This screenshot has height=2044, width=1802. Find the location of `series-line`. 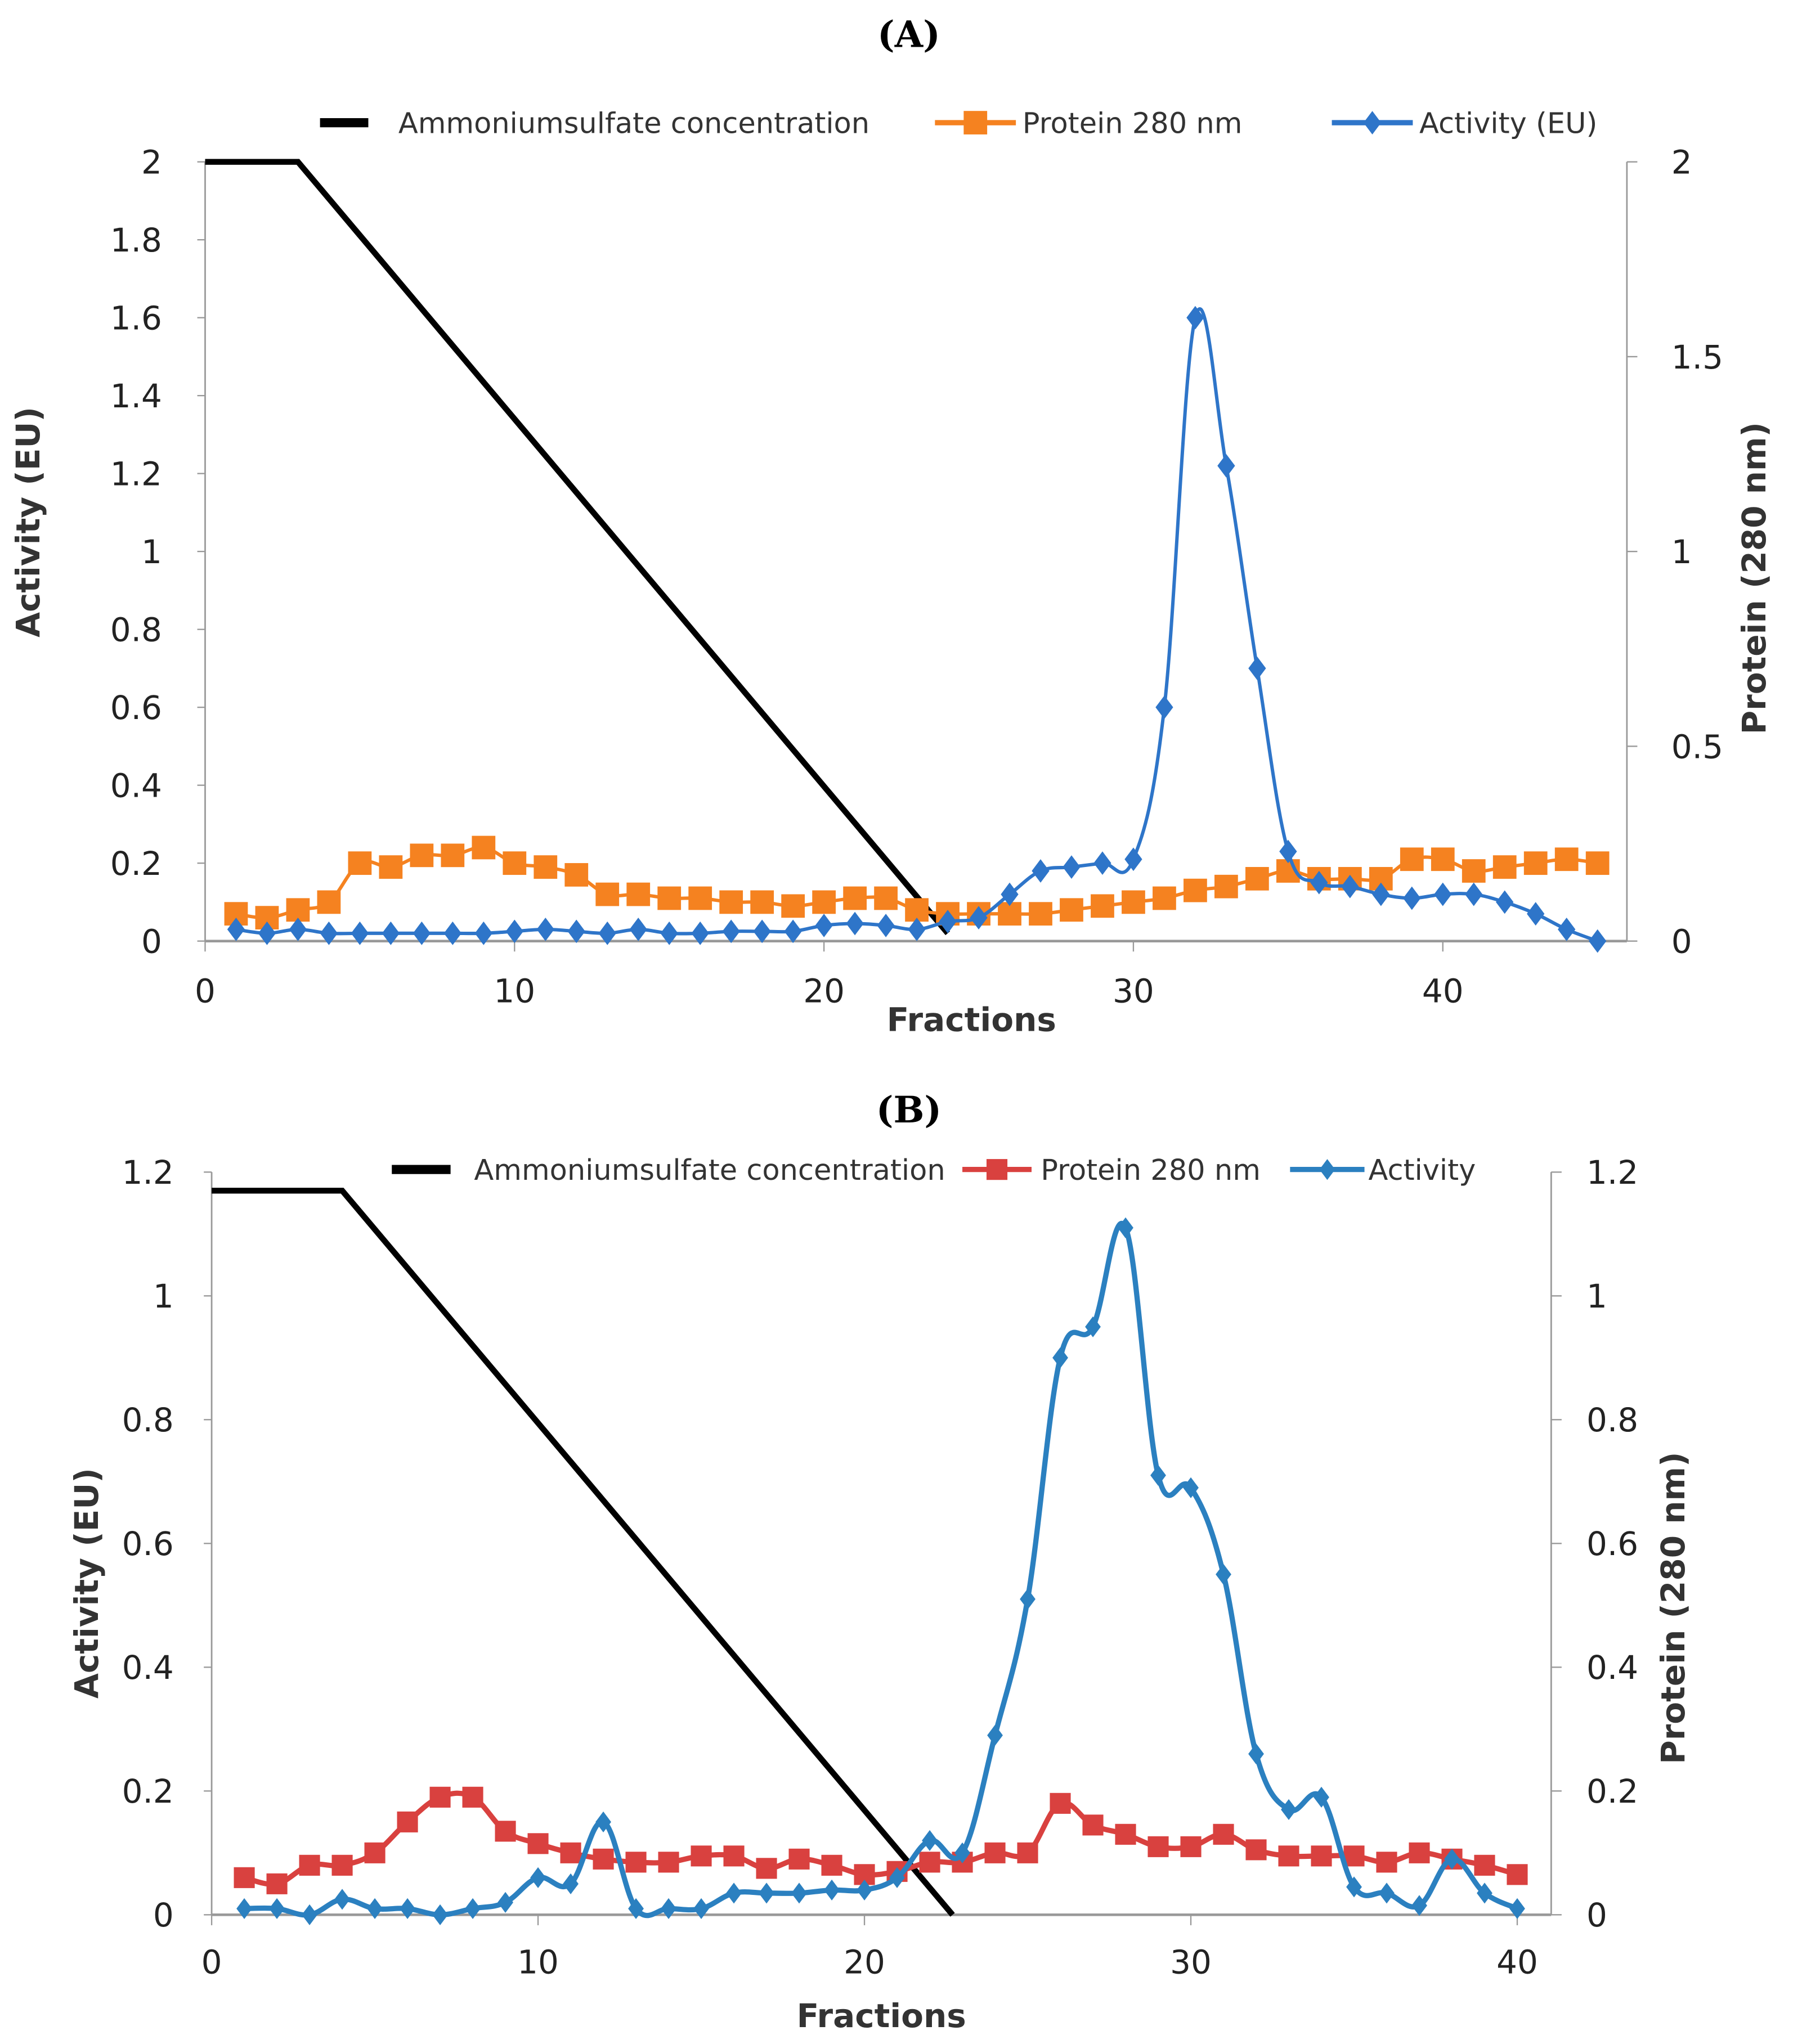

series-line is located at coordinates (584, 1552).